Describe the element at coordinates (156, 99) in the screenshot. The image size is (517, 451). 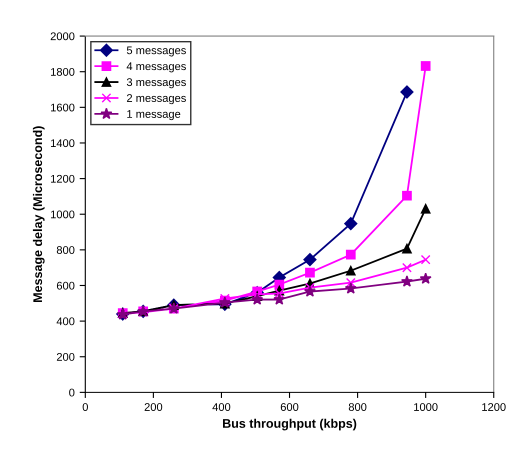
I see `legend-label: 2 messages` at that location.